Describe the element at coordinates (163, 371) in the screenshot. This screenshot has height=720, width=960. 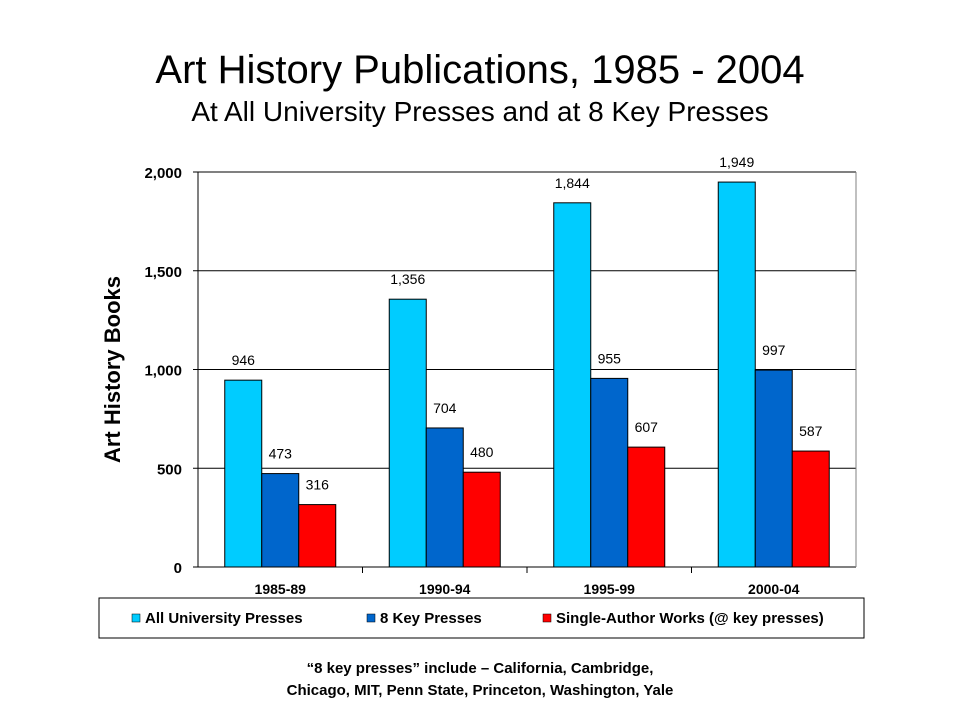
I see `y-tick-label: 1,000` at that location.